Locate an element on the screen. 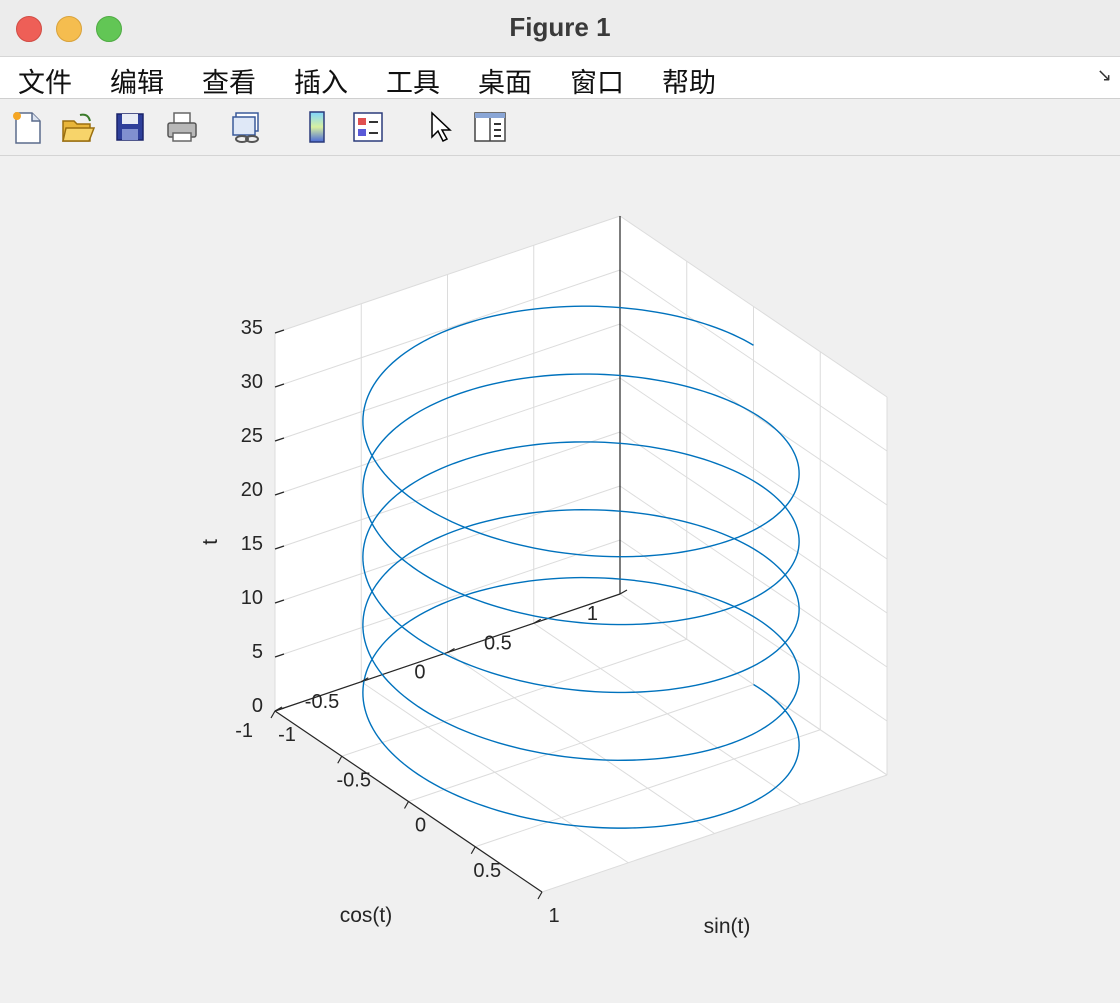 This screenshot has width=1120, height=1003. window-title: Figure 1 is located at coordinates (560, 27).